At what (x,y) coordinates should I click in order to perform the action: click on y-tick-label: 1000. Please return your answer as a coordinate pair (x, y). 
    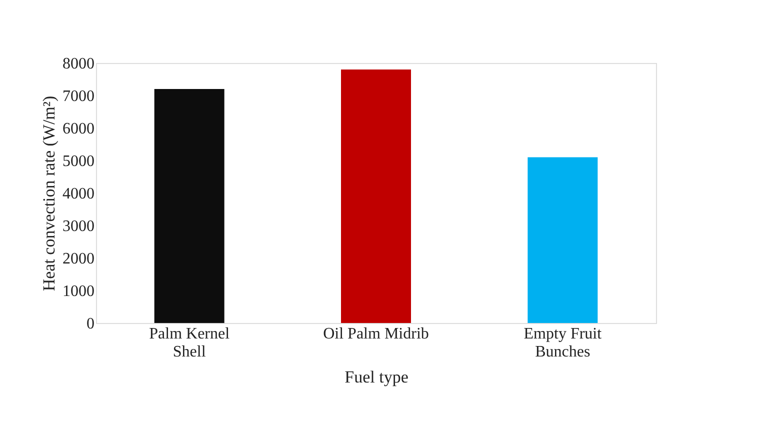
    Looking at the image, I should click on (78, 291).